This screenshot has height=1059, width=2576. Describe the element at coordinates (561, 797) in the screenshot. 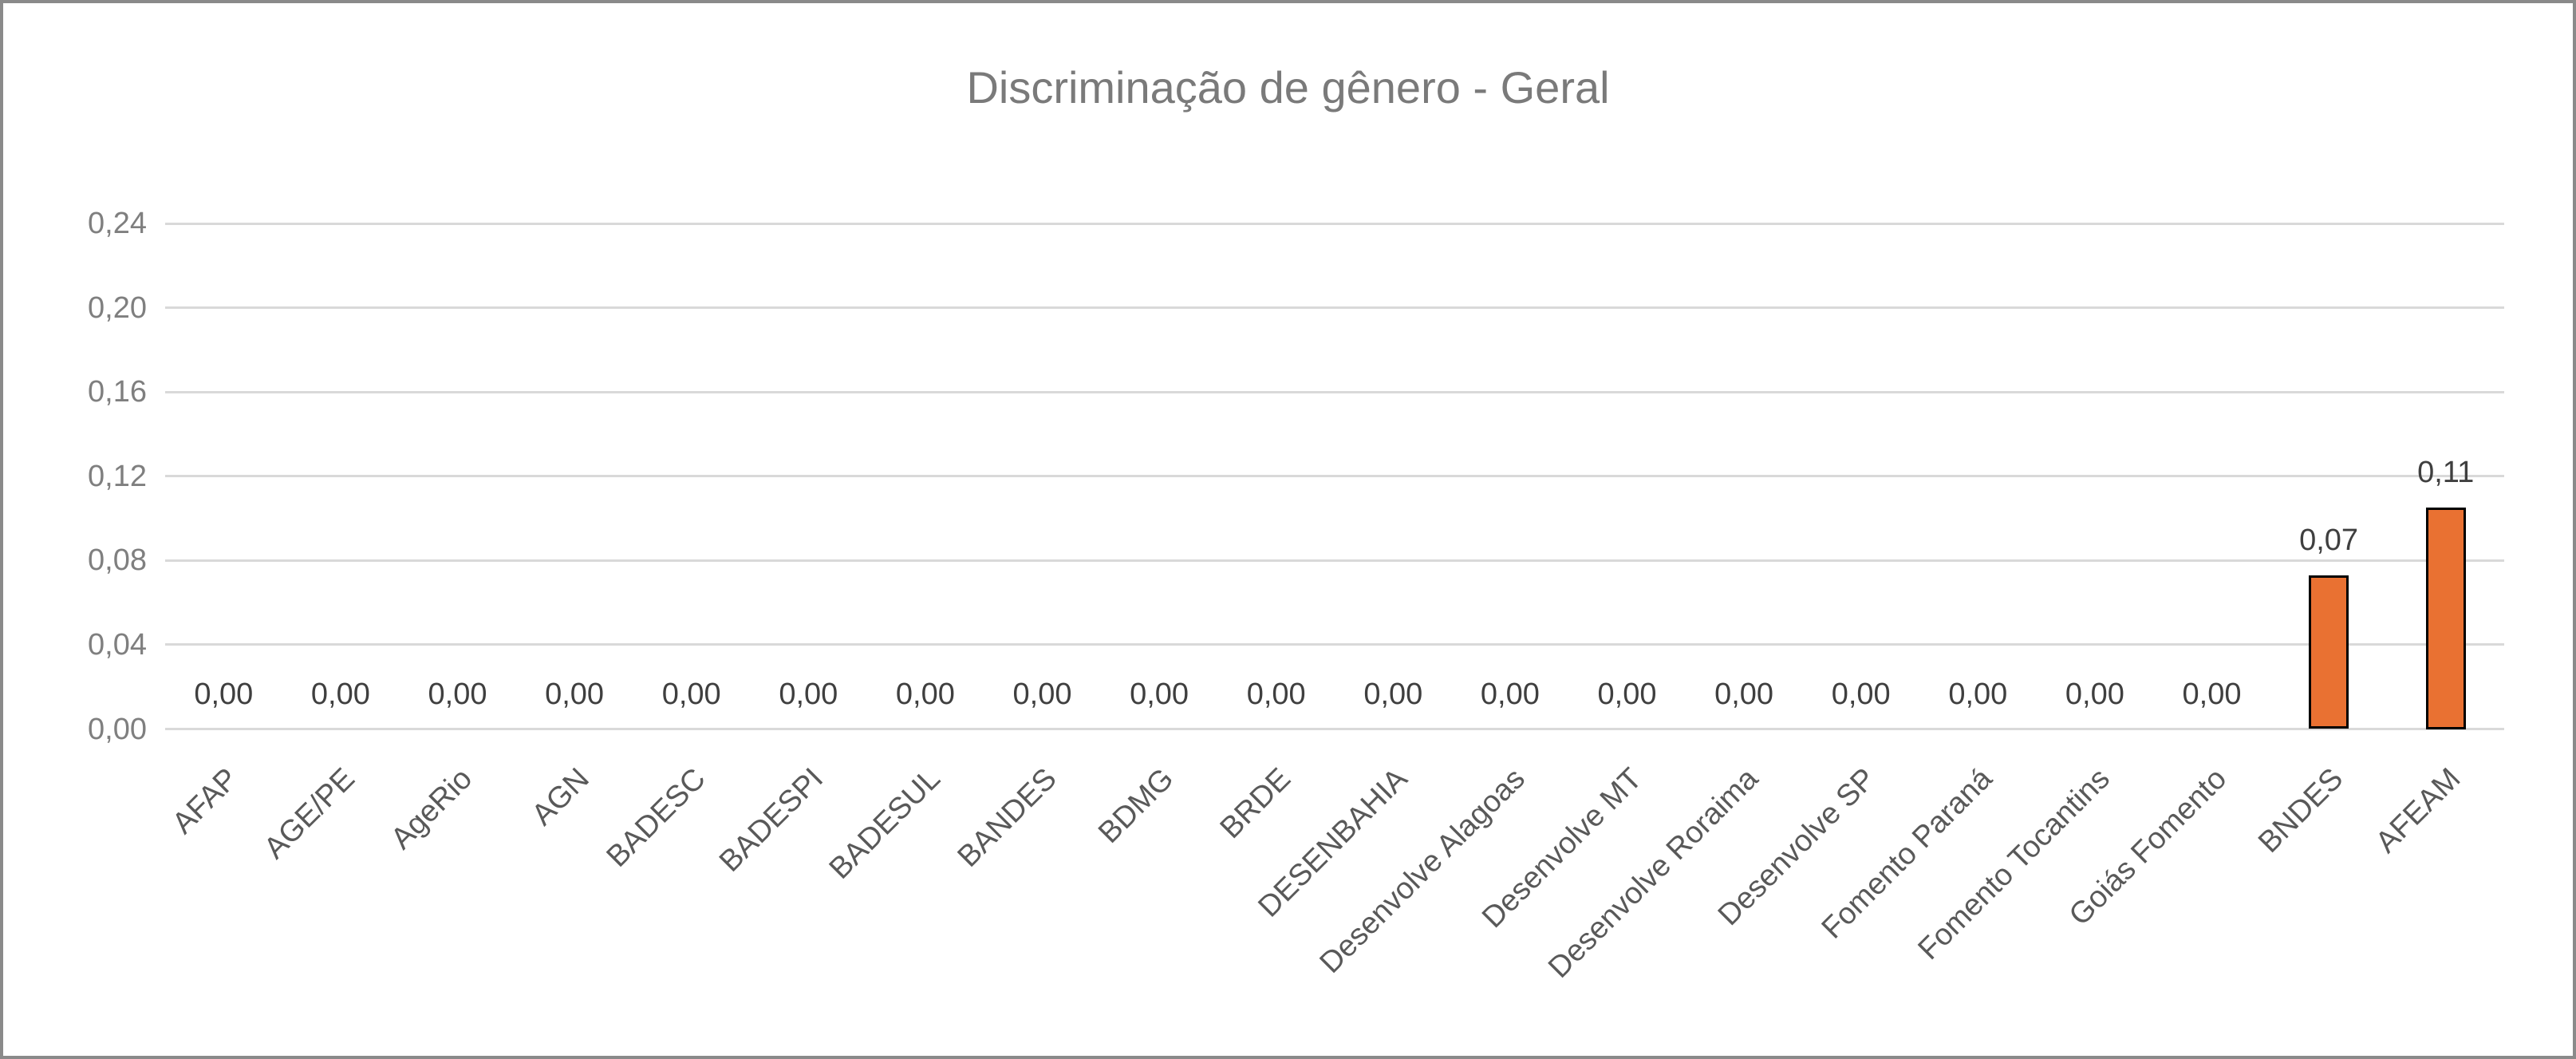

I see `x-axis-category-label: AGN` at that location.